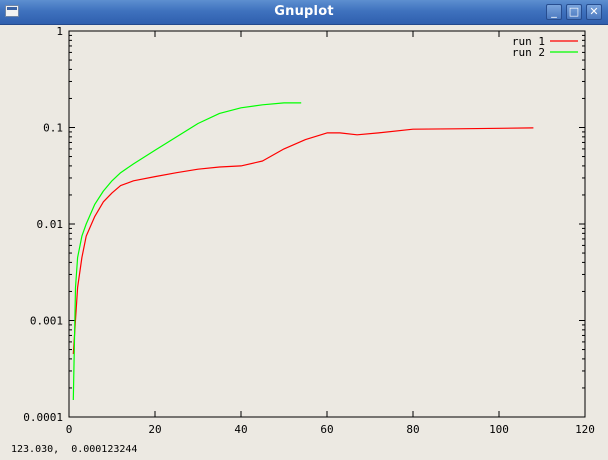 This screenshot has height=460, width=608. Describe the element at coordinates (412, 429) in the screenshot. I see `x-tick-label: 80` at that location.